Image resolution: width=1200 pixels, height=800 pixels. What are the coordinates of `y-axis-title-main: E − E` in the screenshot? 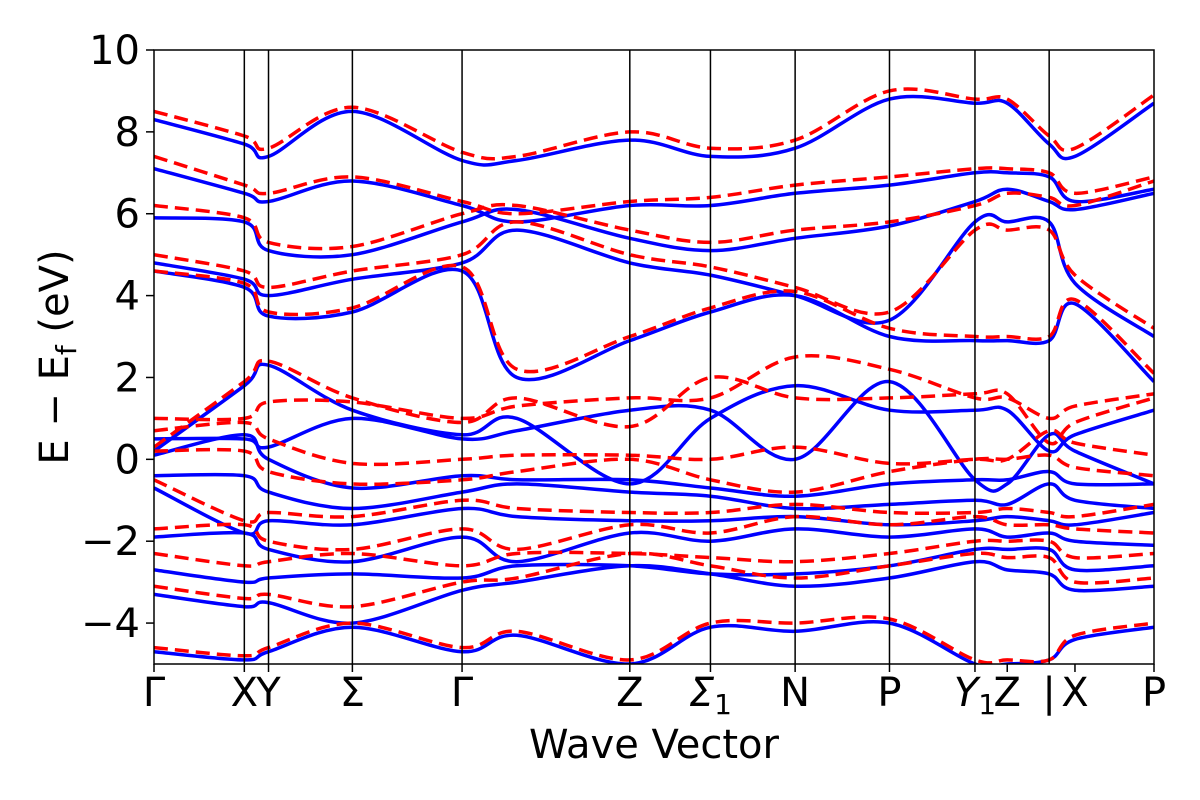 It's located at (55, 410).